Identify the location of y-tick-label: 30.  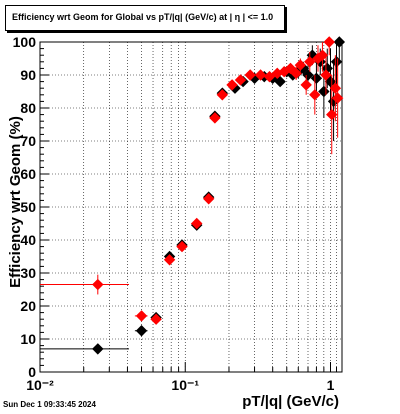
(28, 273).